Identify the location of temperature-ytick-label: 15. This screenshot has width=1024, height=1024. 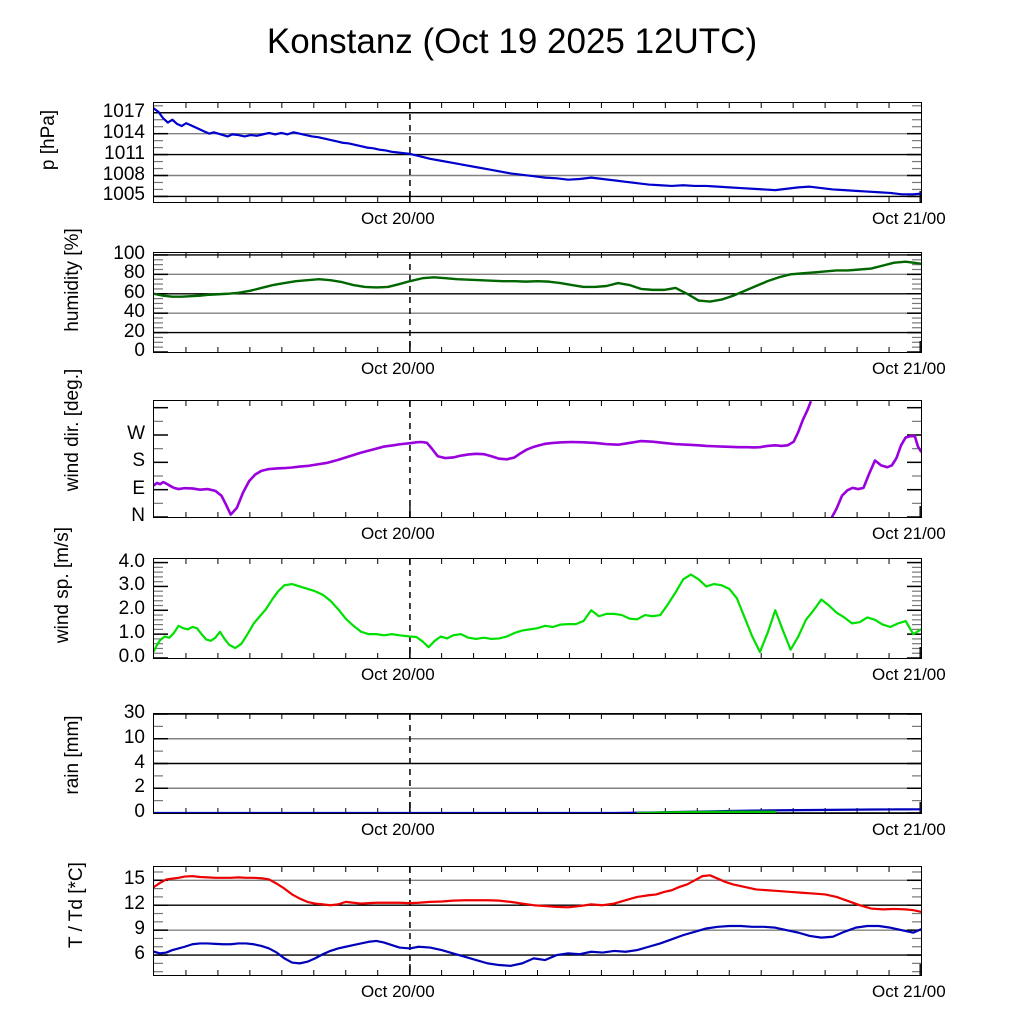
(134, 879).